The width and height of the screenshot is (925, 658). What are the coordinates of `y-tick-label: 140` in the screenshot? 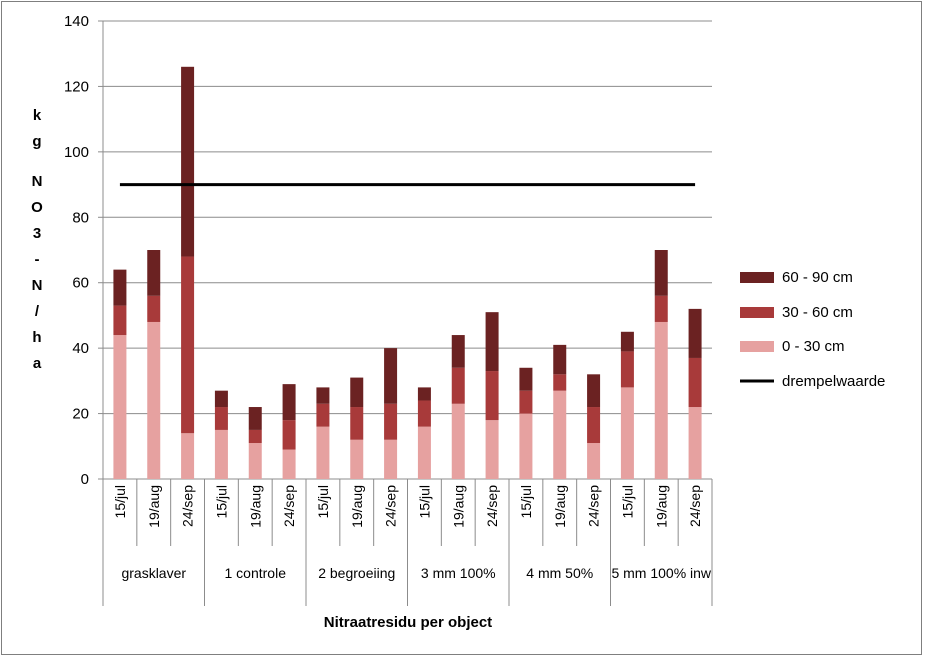 It's located at (76, 21).